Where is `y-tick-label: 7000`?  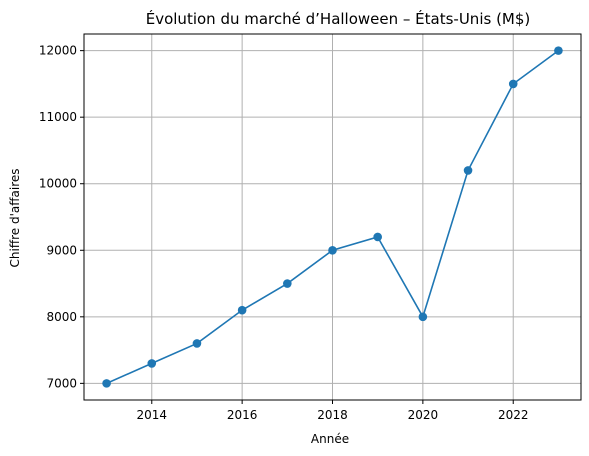
y-tick-label: 7000 is located at coordinates (61, 383).